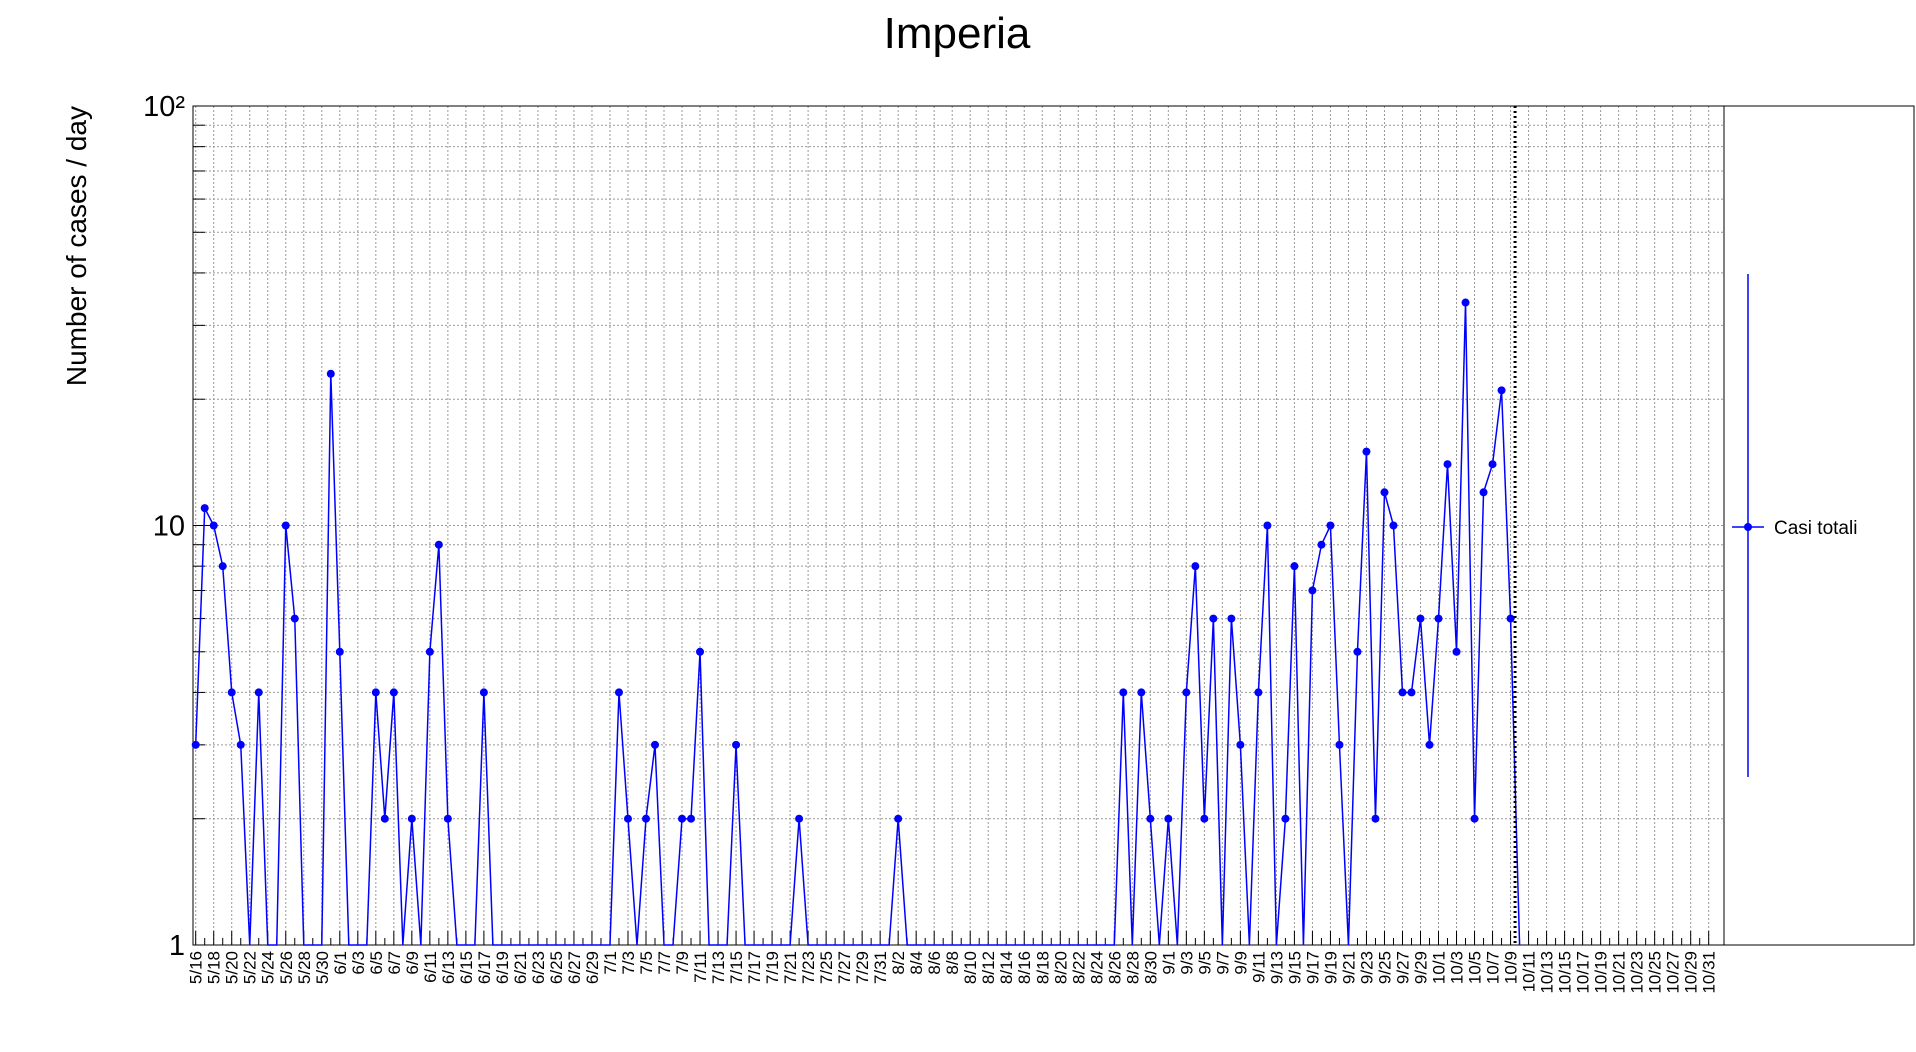 Image resolution: width=1916 pixels, height=1052 pixels. Describe the element at coordinates (1204, 963) in the screenshot. I see `x-tick-label: 9/5` at that location.